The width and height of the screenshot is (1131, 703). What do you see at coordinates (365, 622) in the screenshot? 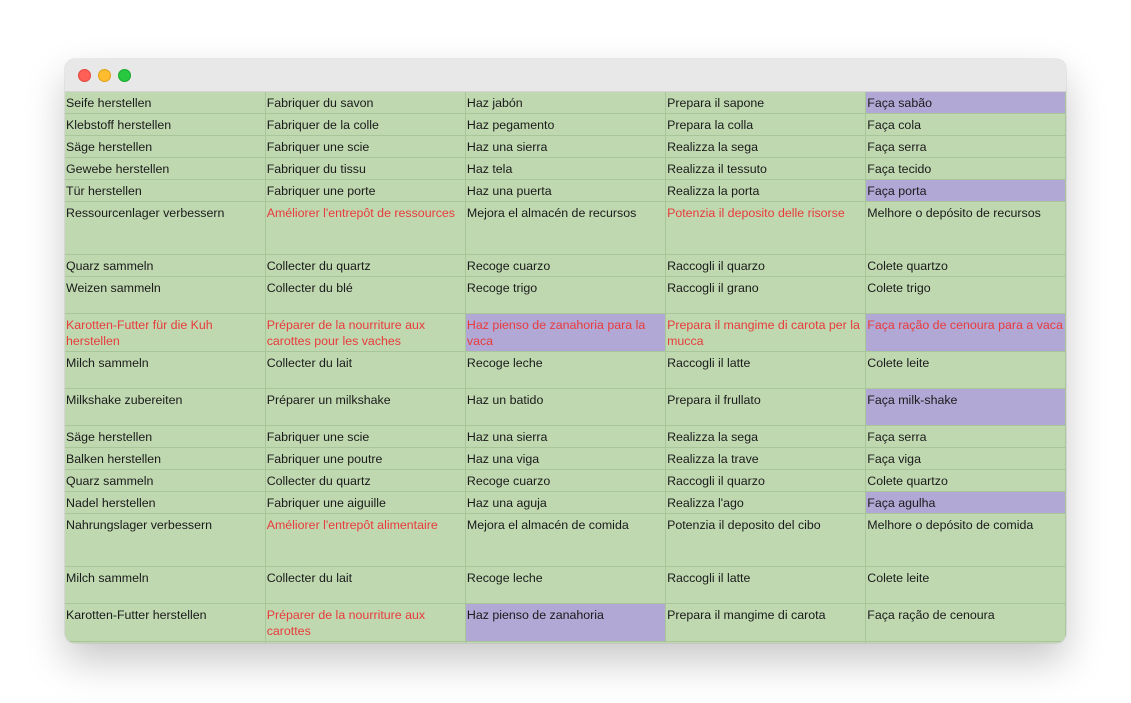
I see `cell-fr: Préparer de la nourriture aux carottes` at bounding box center [365, 622].